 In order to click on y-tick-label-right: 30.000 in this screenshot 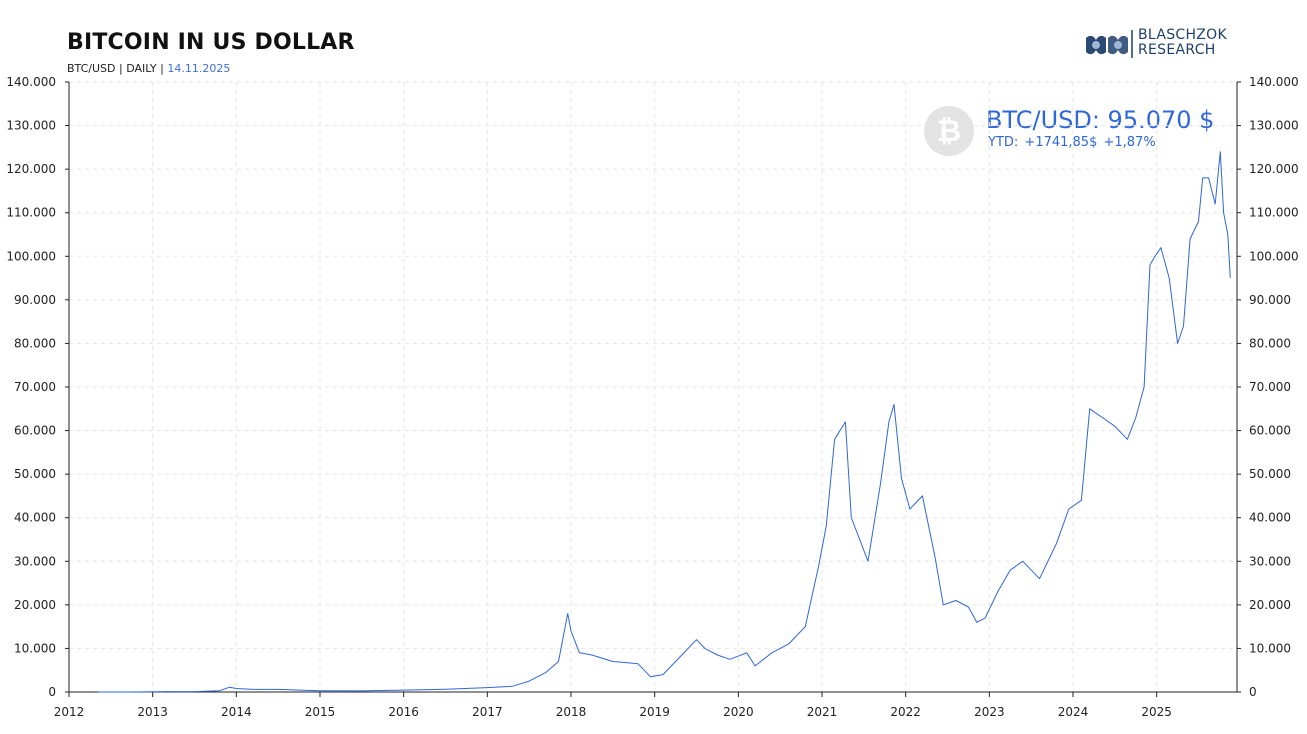, I will do `click(1270, 561)`.